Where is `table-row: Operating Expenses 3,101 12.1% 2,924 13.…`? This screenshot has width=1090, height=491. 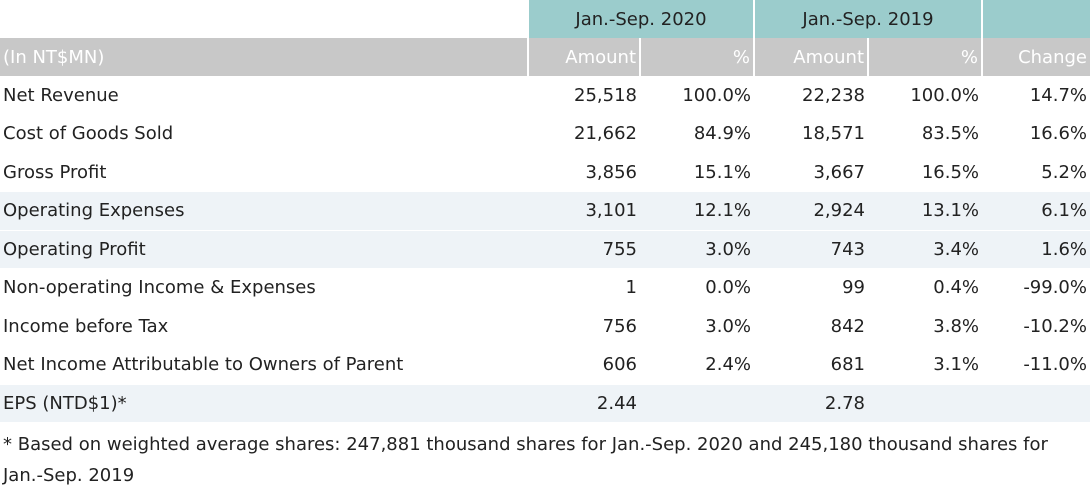
table-row: Operating Expenses 3,101 12.1% 2,924 13.… is located at coordinates (545, 211).